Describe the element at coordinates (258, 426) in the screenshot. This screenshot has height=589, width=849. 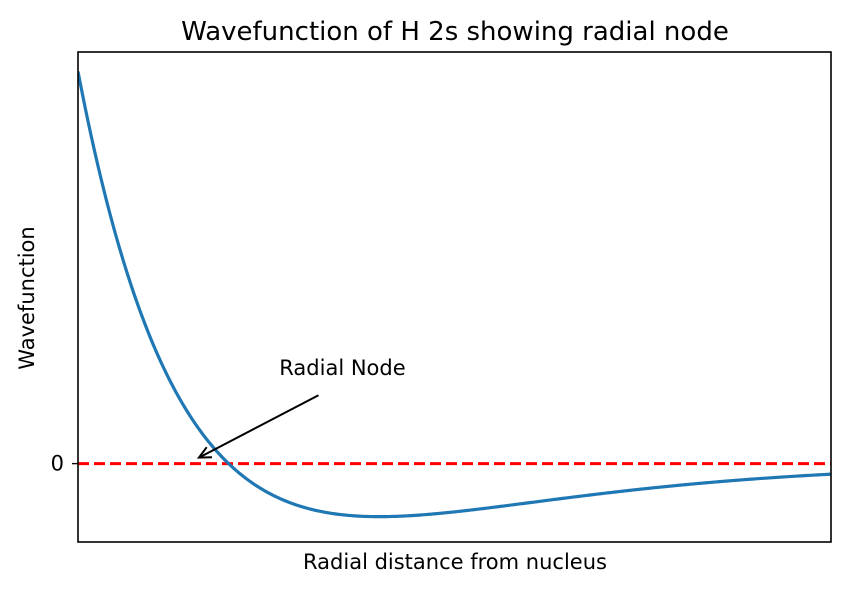
I see `annotation-arrow-shaft` at that location.